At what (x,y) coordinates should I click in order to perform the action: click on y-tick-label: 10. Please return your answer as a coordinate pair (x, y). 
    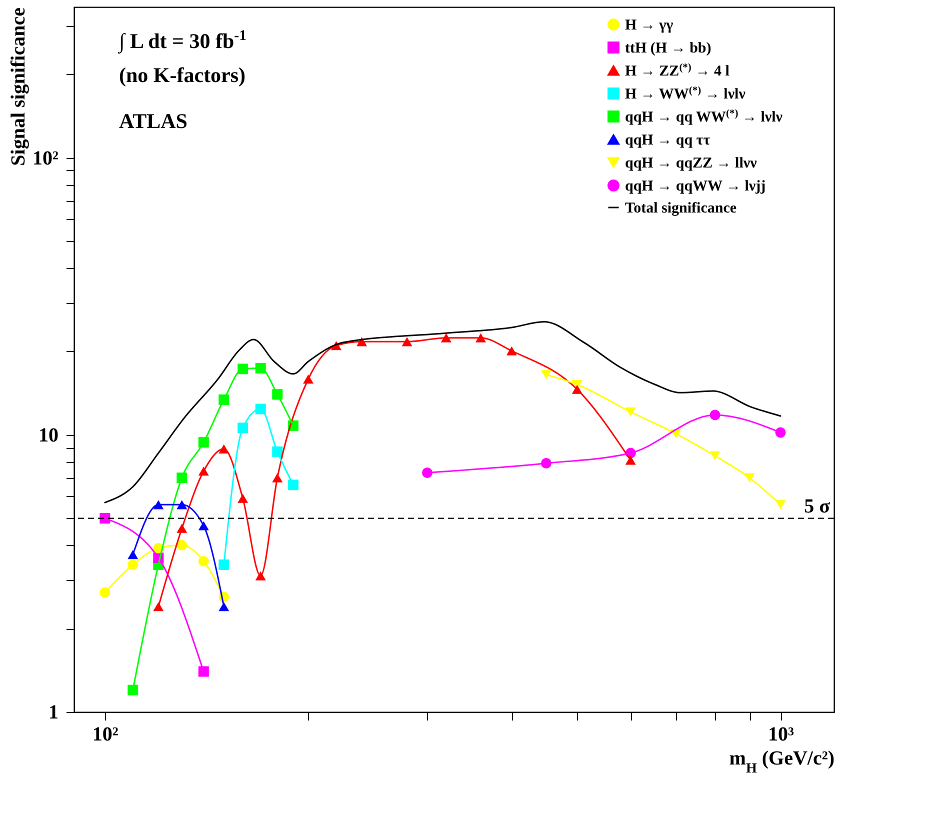
    Looking at the image, I should click on (48, 435).